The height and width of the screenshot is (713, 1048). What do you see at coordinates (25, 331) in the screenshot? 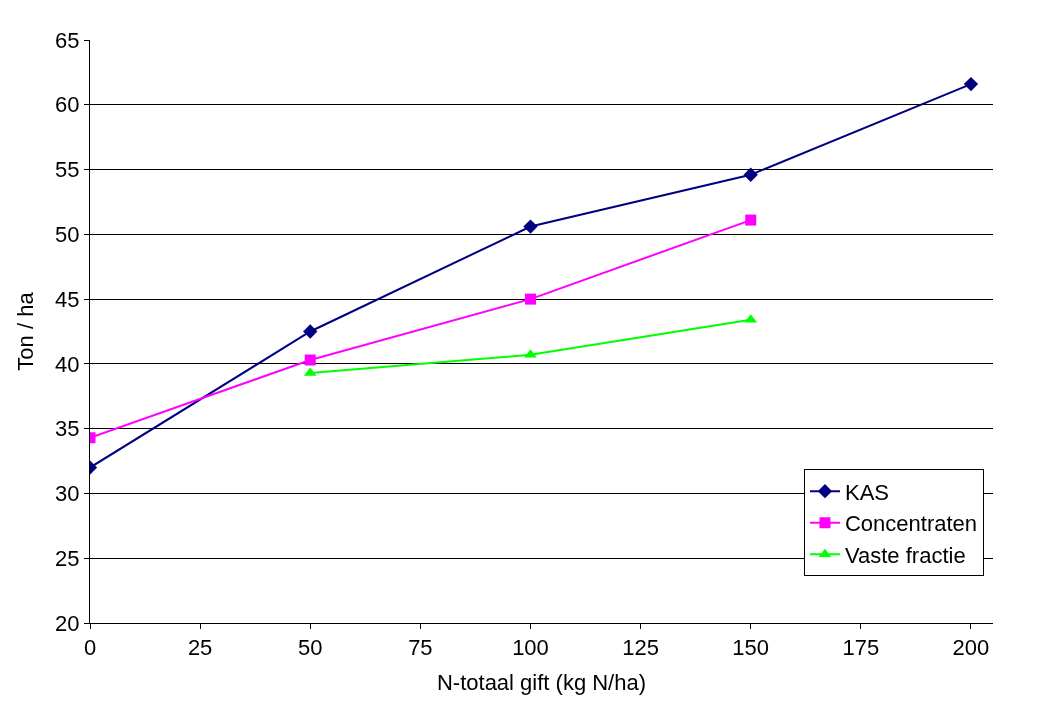
I see `y-axis-title: Ton / ha` at bounding box center [25, 331].